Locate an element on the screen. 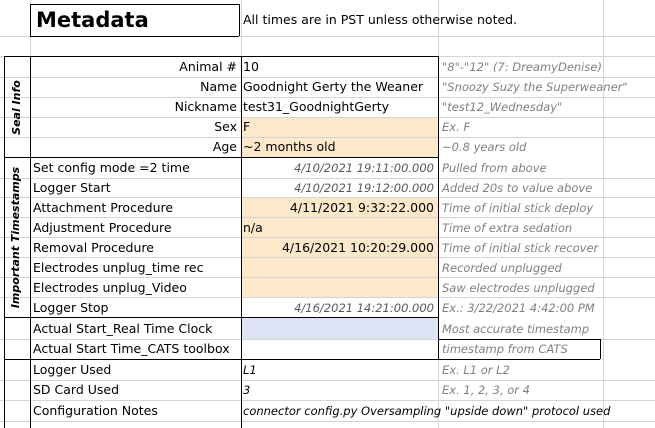 This screenshot has width=655, height=428. name-value: Goodnight Gerty the Weaner is located at coordinates (333, 86).